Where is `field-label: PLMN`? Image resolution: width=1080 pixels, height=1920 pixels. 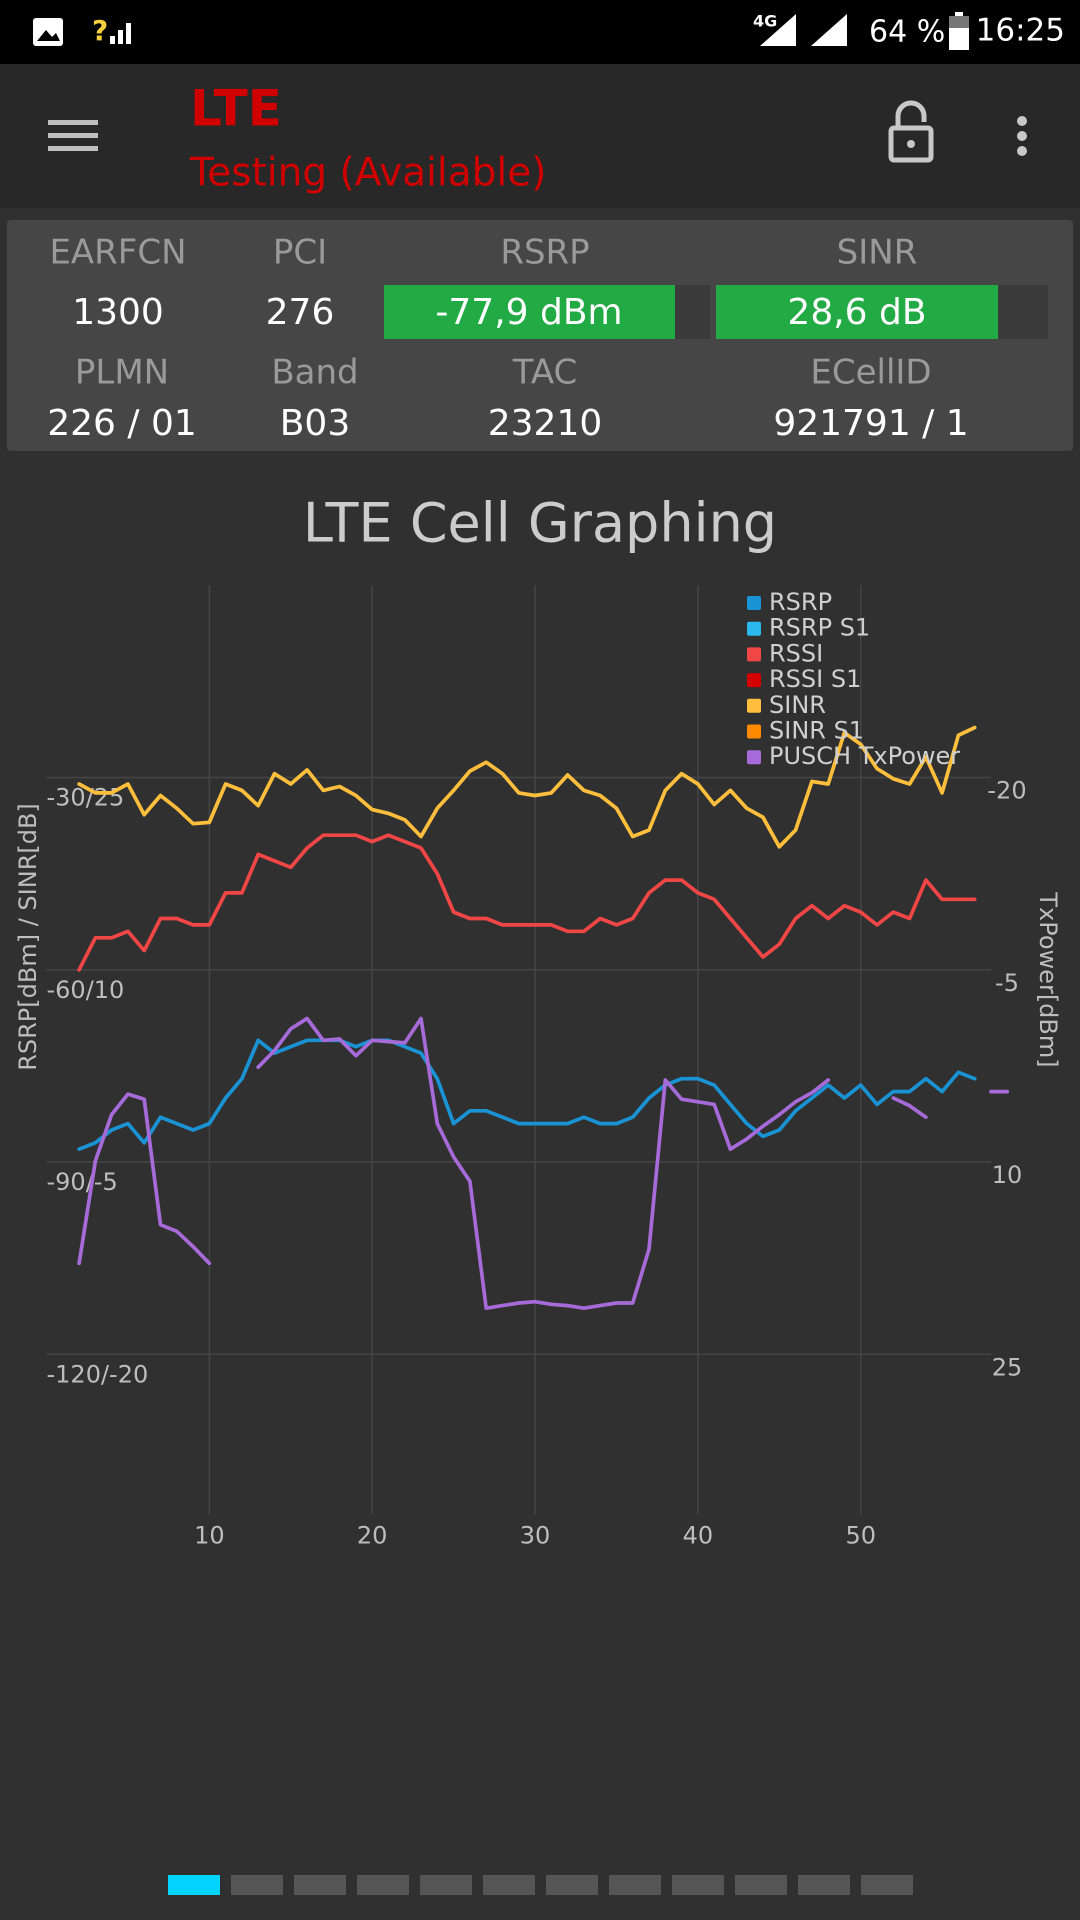 field-label: PLMN is located at coordinates (122, 373).